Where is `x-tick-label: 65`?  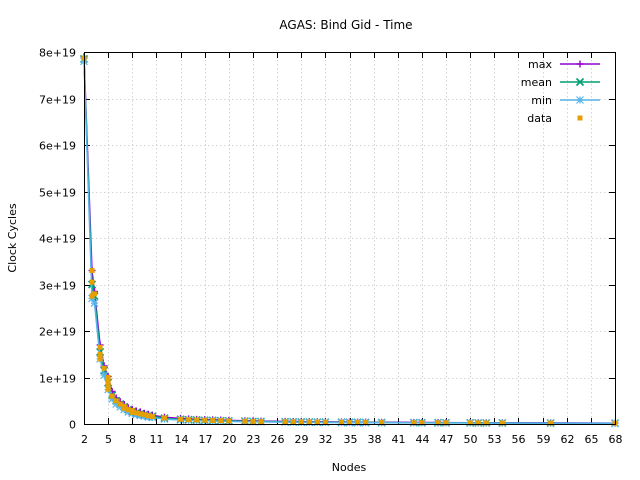 x-tick-label: 65 is located at coordinates (592, 439).